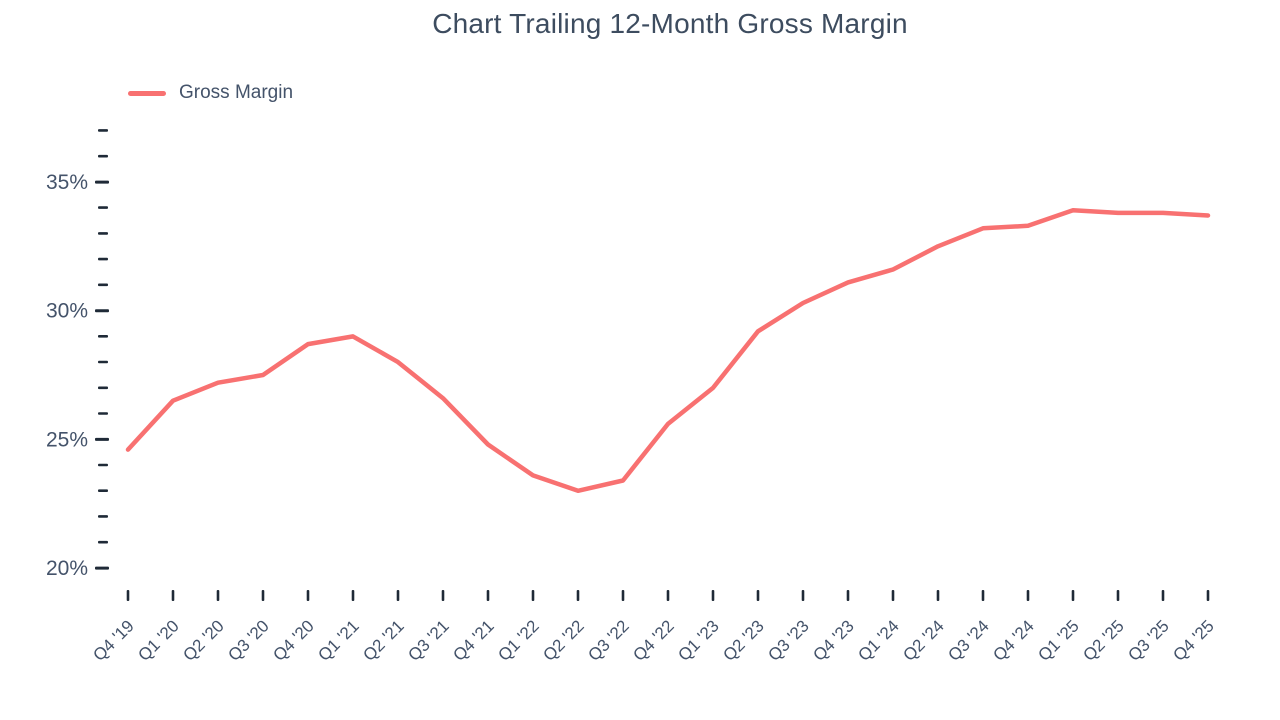  I want to click on x-axis-label: Q3 '22, so click(608, 640).